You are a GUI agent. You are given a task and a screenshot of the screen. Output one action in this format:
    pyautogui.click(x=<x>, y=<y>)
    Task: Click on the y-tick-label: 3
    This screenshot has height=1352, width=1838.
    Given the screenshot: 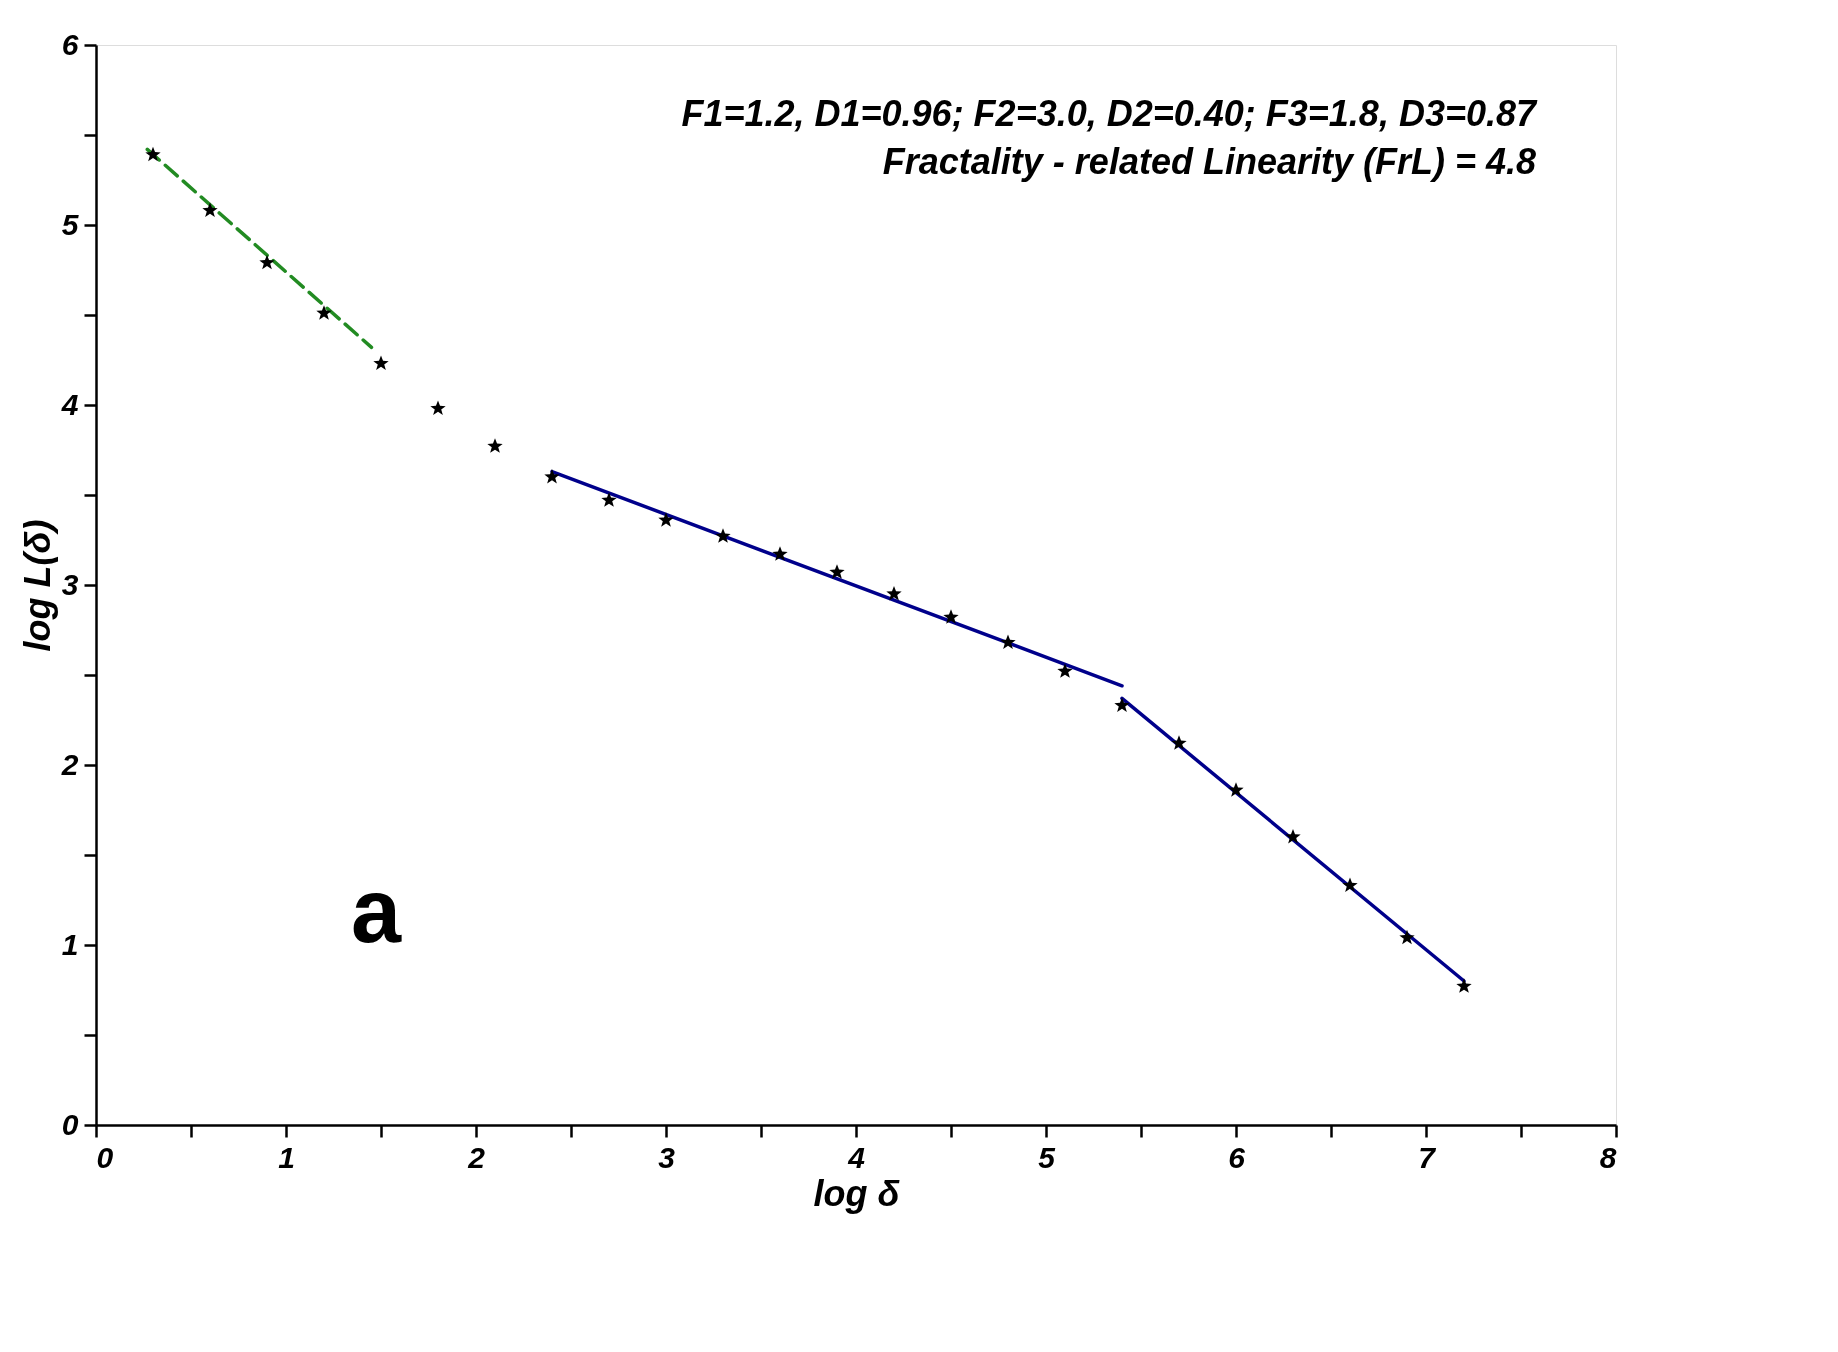 What is the action you would take?
    pyautogui.click(x=70, y=584)
    